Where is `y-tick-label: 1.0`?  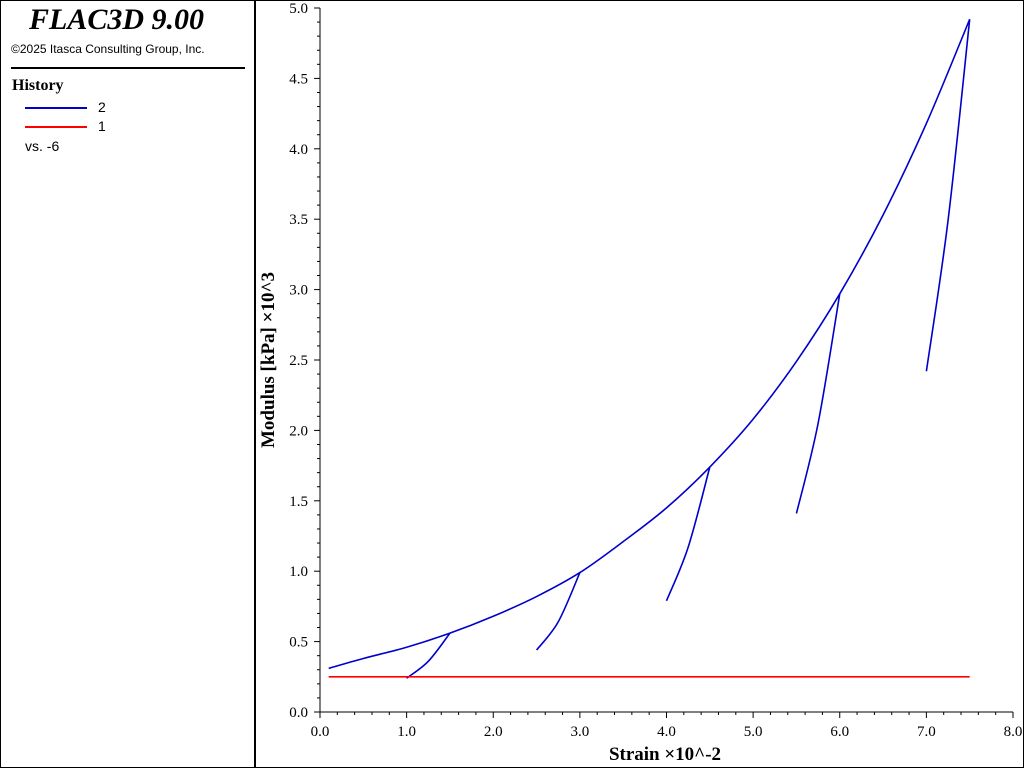
y-tick-label: 1.0 is located at coordinates (298, 572).